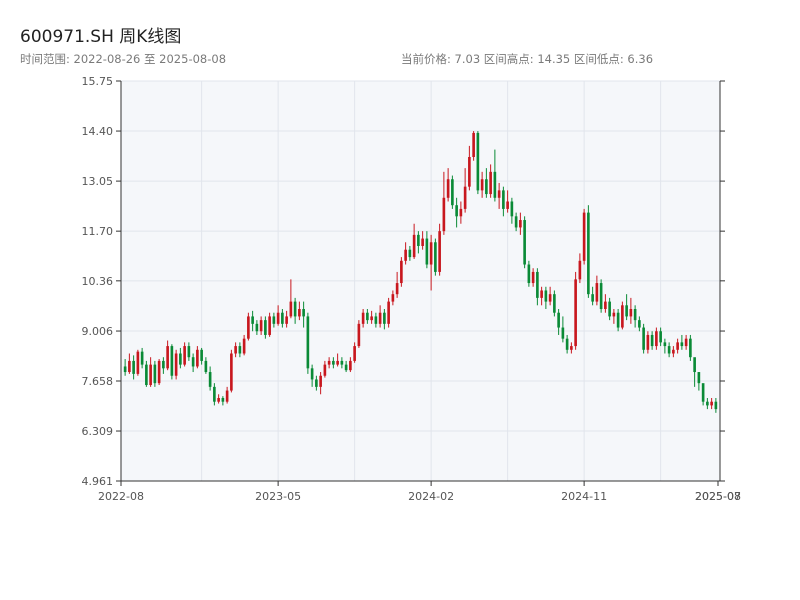 This screenshot has width=800, height=600. Describe the element at coordinates (98, 381) in the screenshot. I see `y-tick-label: 7.658` at that location.